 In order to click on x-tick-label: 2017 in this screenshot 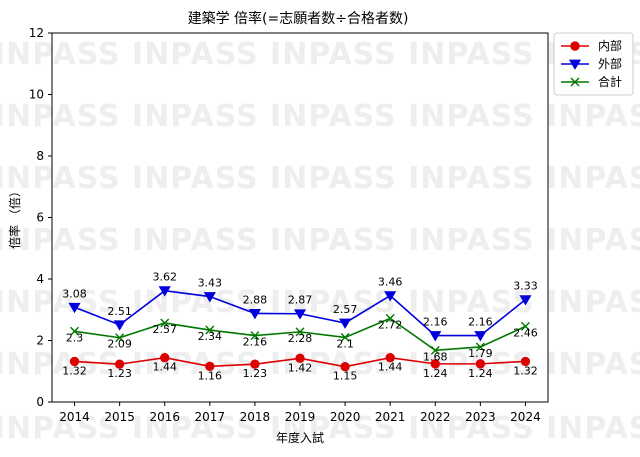, I will do `click(210, 417)`.